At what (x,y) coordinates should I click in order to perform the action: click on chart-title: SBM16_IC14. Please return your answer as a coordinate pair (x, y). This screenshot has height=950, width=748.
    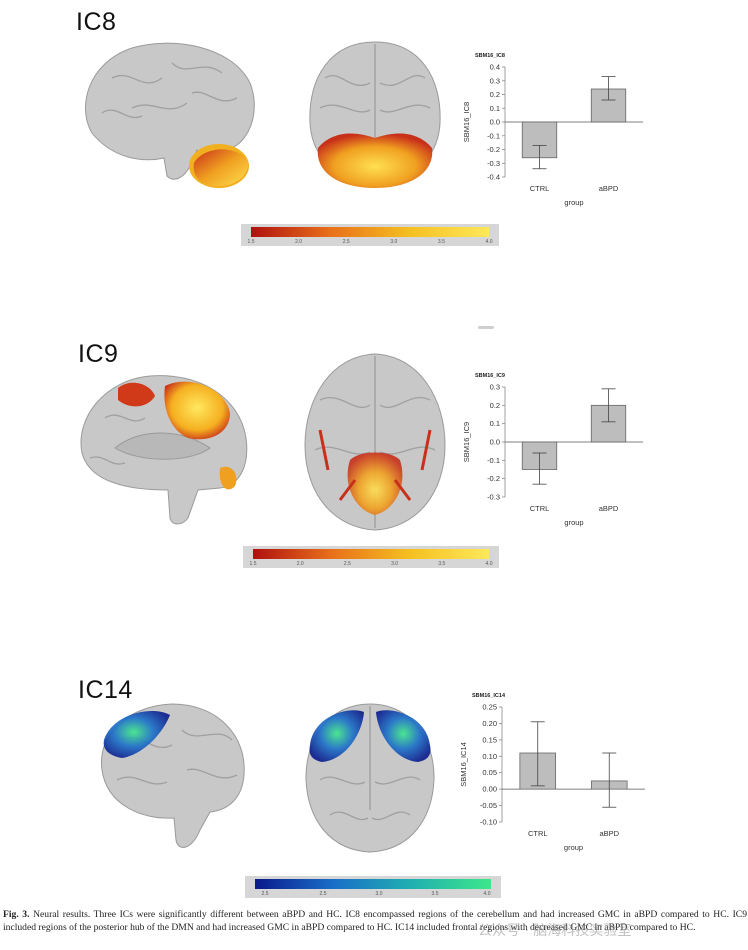
    Looking at the image, I should click on (489, 696).